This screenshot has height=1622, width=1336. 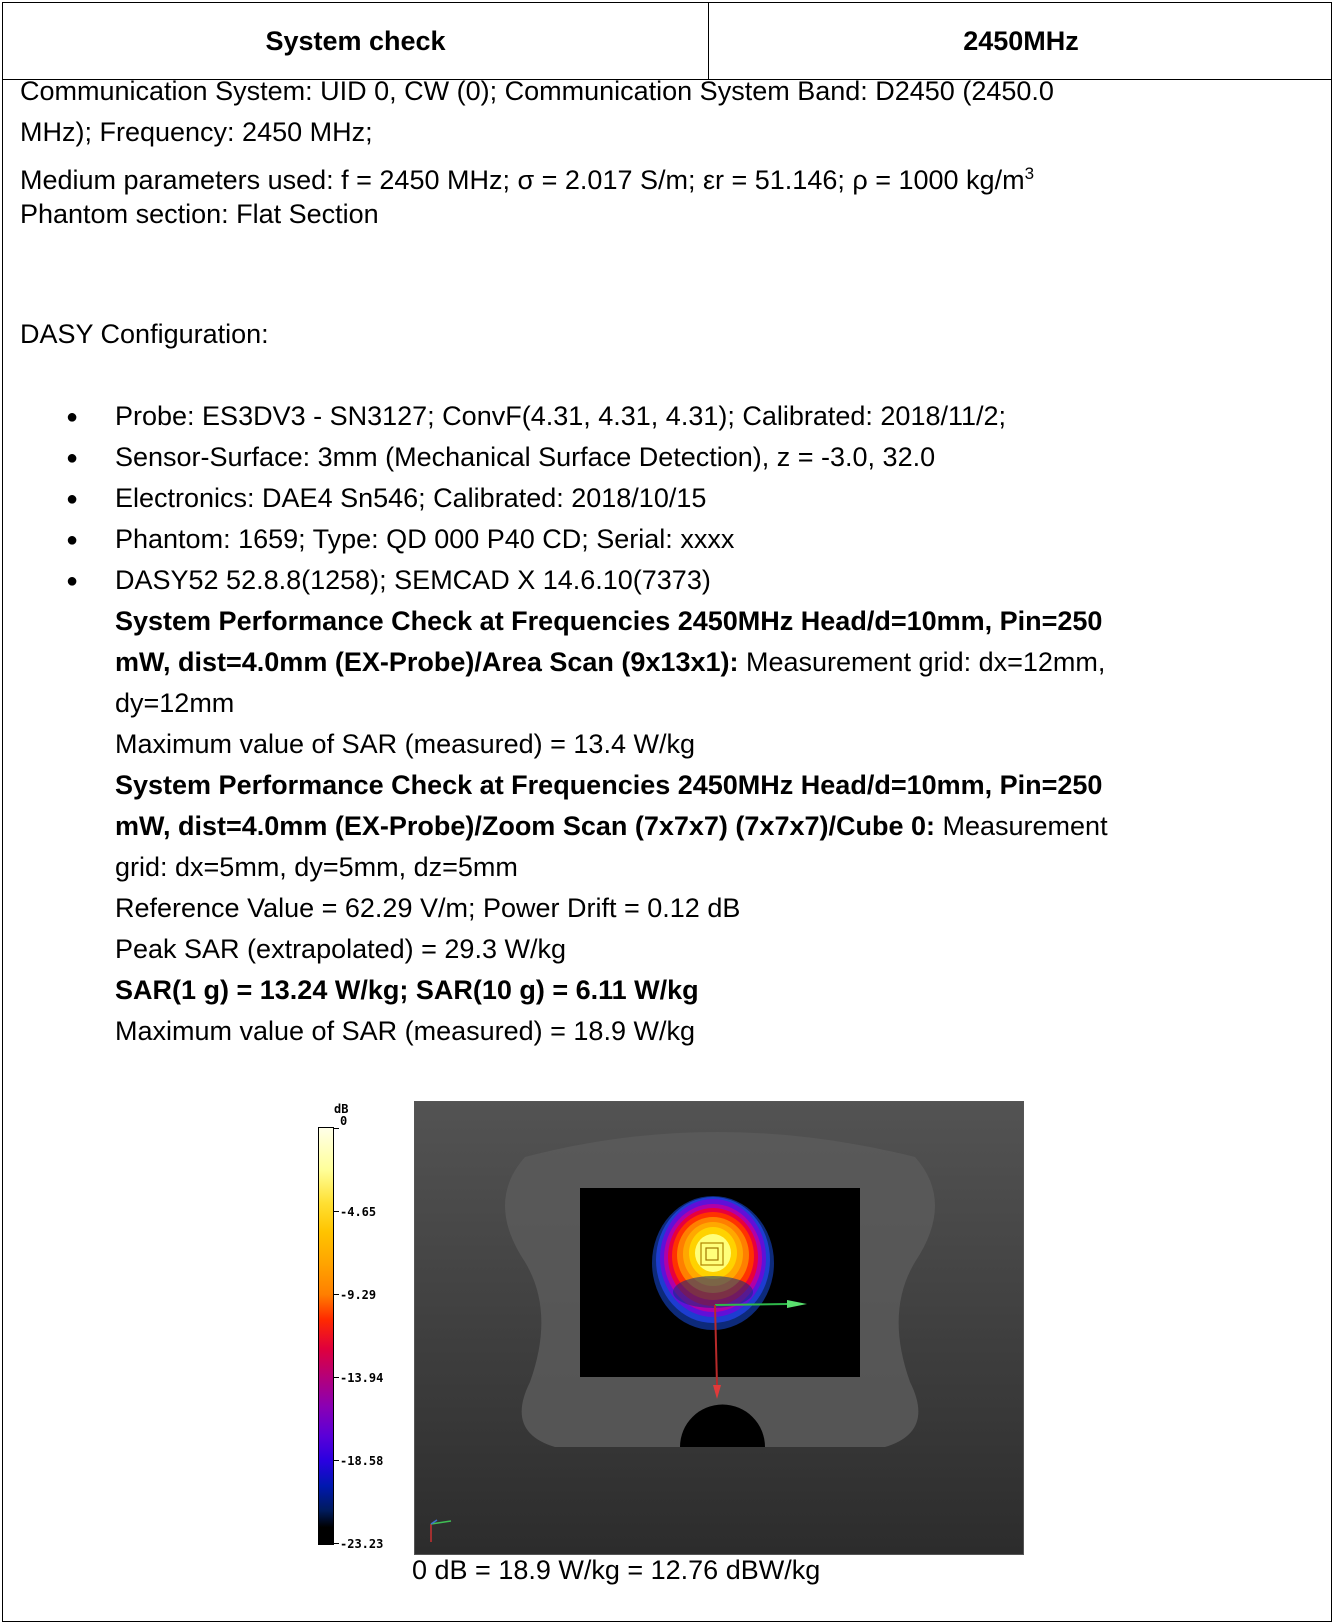 I want to click on area-scan-grid: dy=12mm, so click(x=175, y=703).